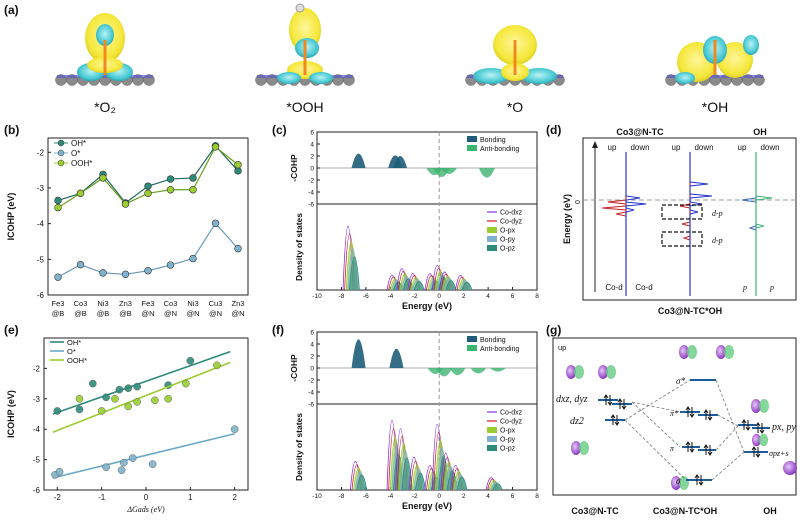 This screenshot has width=800, height=525. Describe the element at coordinates (41, 188) in the screenshot. I see `y-tick-label: -3` at that location.